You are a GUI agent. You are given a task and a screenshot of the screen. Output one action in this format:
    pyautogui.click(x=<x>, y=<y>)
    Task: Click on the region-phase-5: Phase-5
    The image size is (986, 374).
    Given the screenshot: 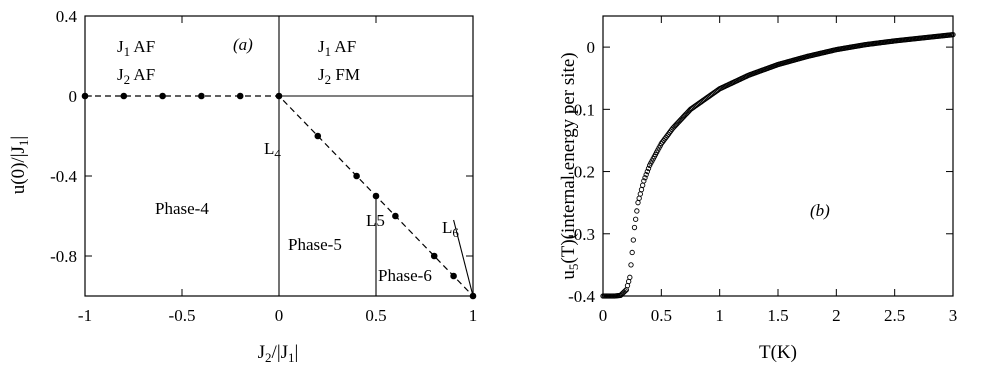 What is the action you would take?
    pyautogui.click(x=315, y=244)
    